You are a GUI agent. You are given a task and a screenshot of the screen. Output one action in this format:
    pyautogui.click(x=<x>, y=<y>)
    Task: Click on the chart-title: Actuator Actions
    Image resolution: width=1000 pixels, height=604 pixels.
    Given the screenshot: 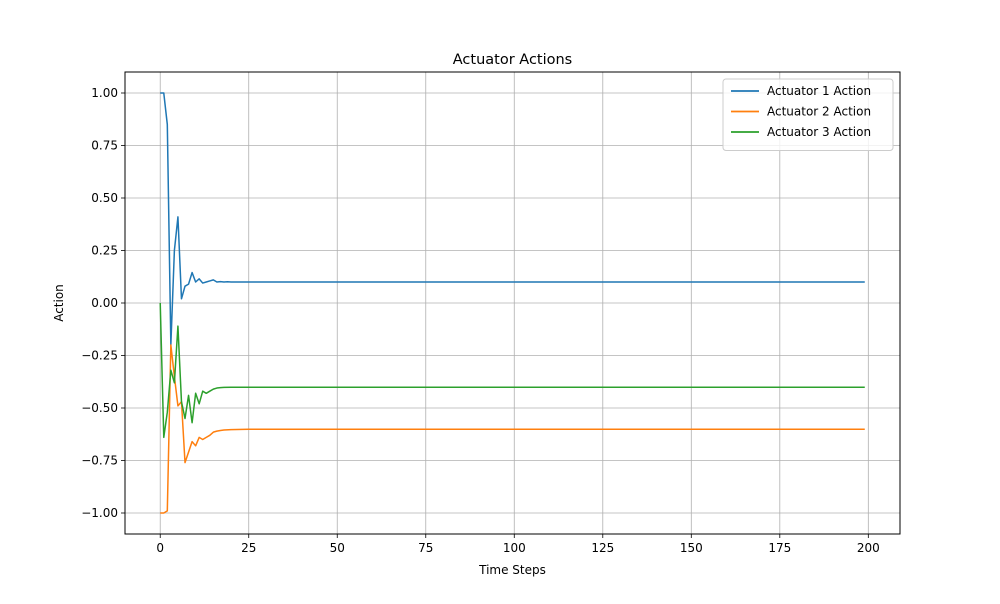 What is the action you would take?
    pyautogui.click(x=513, y=60)
    